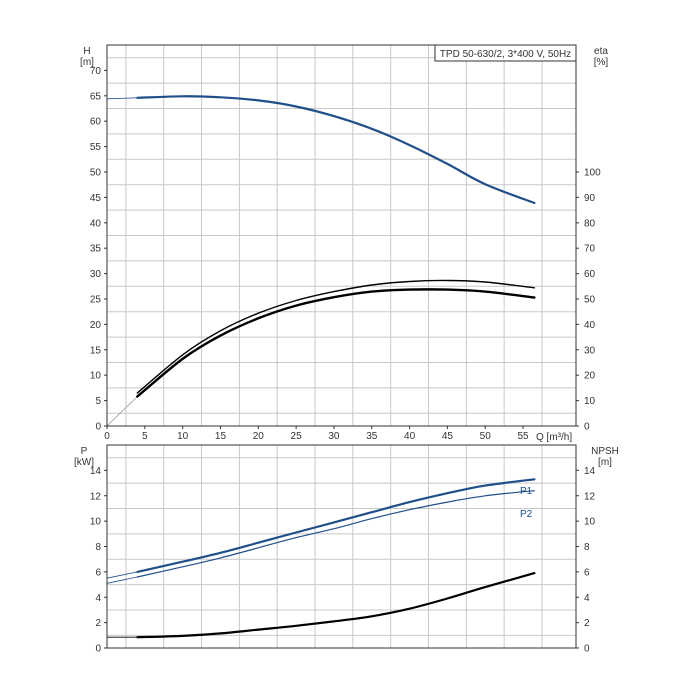 This screenshot has height=700, width=700. I want to click on top-left-tick-label: 20, so click(96, 325).